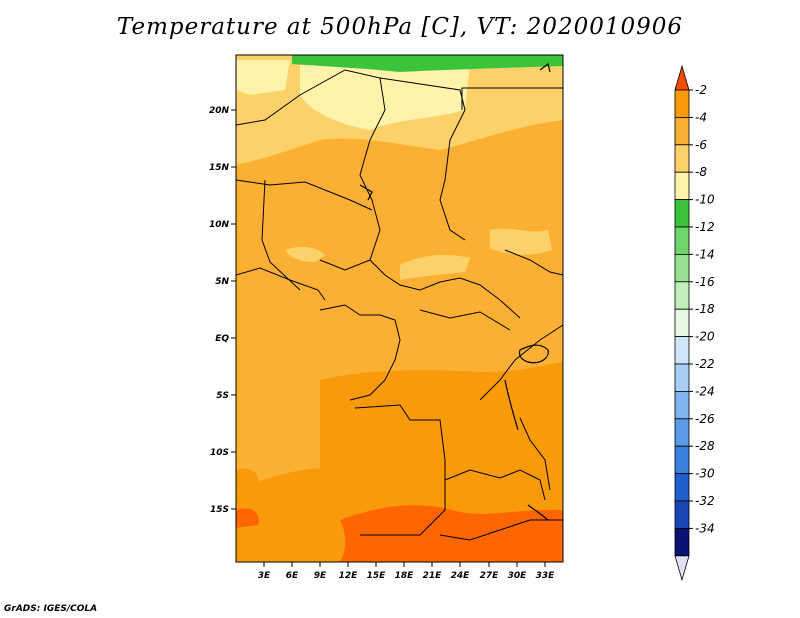 The height and width of the screenshot is (618, 800). I want to click on colorbar-label: -32, so click(705, 501).